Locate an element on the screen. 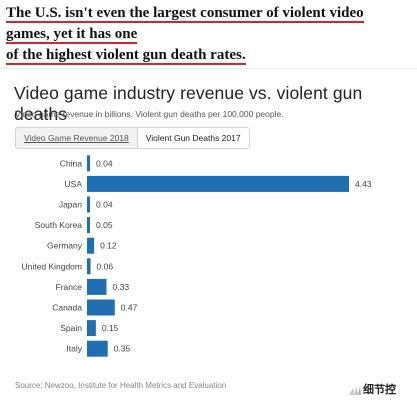  headline-line-2: of the highest violent gun death rates. is located at coordinates (126, 56).